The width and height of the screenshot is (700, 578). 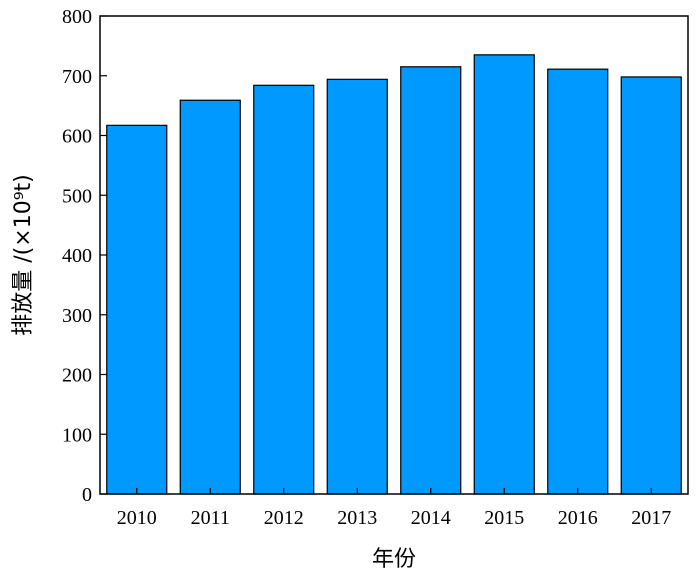 I want to click on y-tick-label: 0, so click(x=87, y=495).